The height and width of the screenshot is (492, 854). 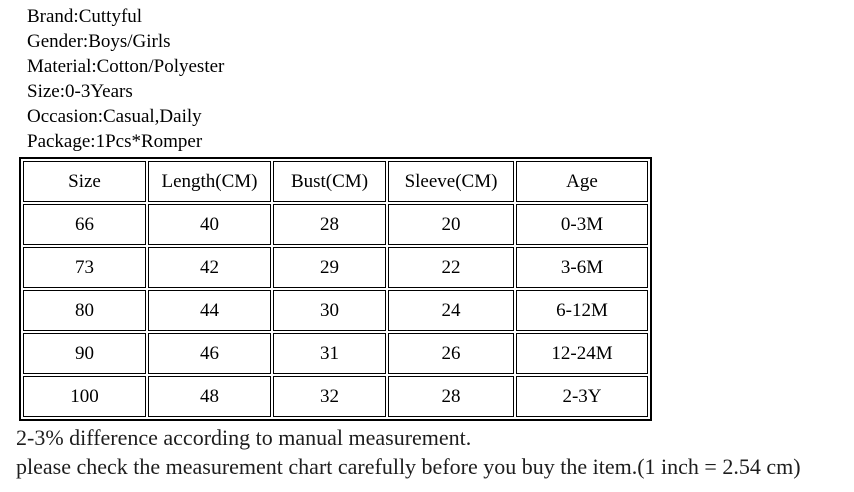 I want to click on table-row: 90 46 31 26 12-24M, so click(x=335, y=353).